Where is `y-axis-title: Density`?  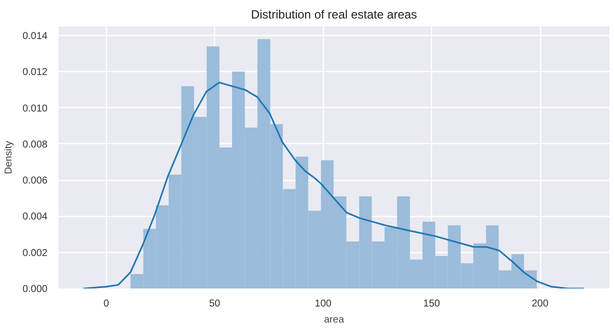 y-axis-title: Density is located at coordinates (8, 157).